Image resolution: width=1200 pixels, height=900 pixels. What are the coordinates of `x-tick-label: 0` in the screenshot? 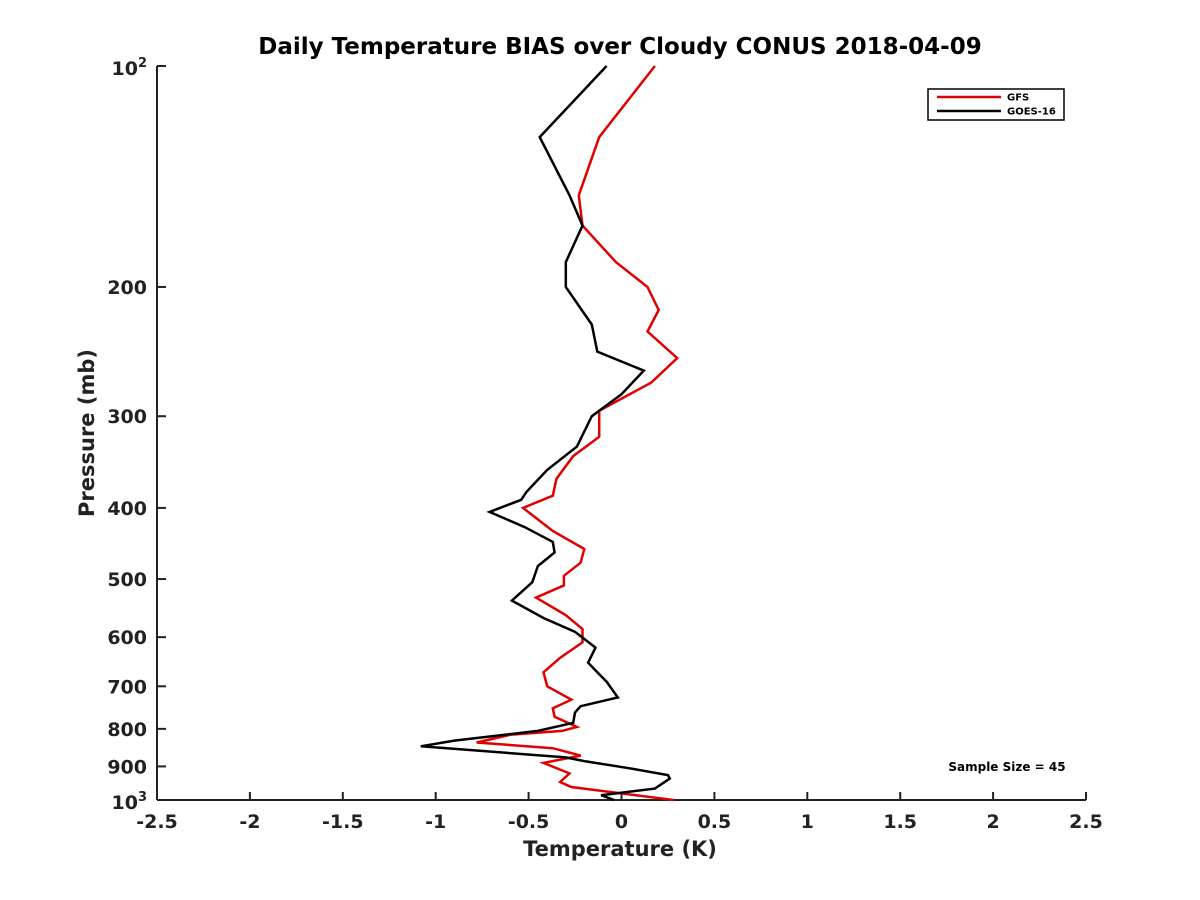 It's located at (621, 822).